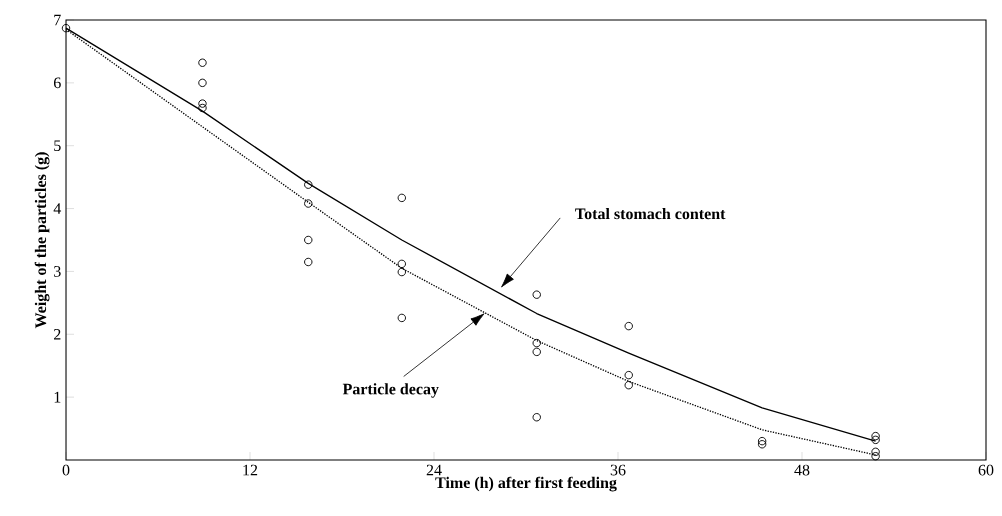 The width and height of the screenshot is (1002, 516). Describe the element at coordinates (526, 484) in the screenshot. I see `x-axis-title: Time (h) after first feeding` at that location.